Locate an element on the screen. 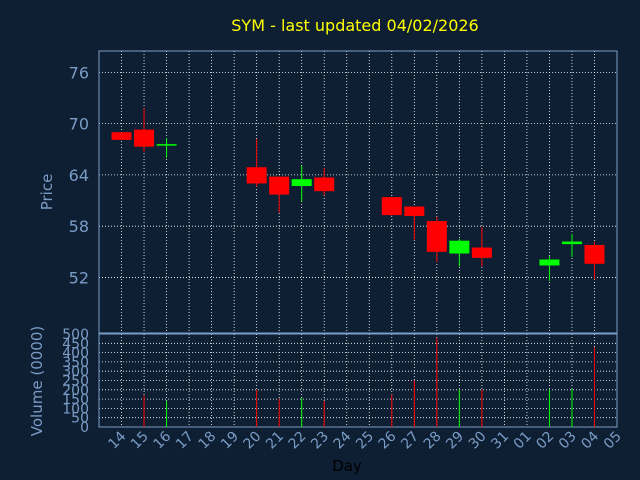 The image size is (640, 480). x-tick-label: 22 is located at coordinates (298, 441).